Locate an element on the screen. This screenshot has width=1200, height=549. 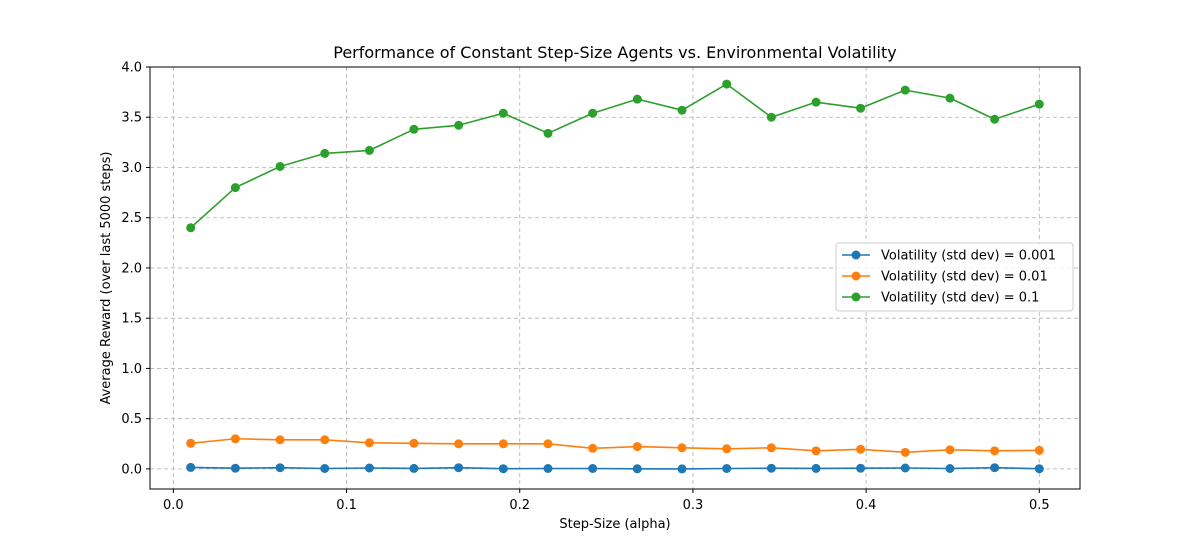
x-tick-label: 0.0 is located at coordinates (173, 505).